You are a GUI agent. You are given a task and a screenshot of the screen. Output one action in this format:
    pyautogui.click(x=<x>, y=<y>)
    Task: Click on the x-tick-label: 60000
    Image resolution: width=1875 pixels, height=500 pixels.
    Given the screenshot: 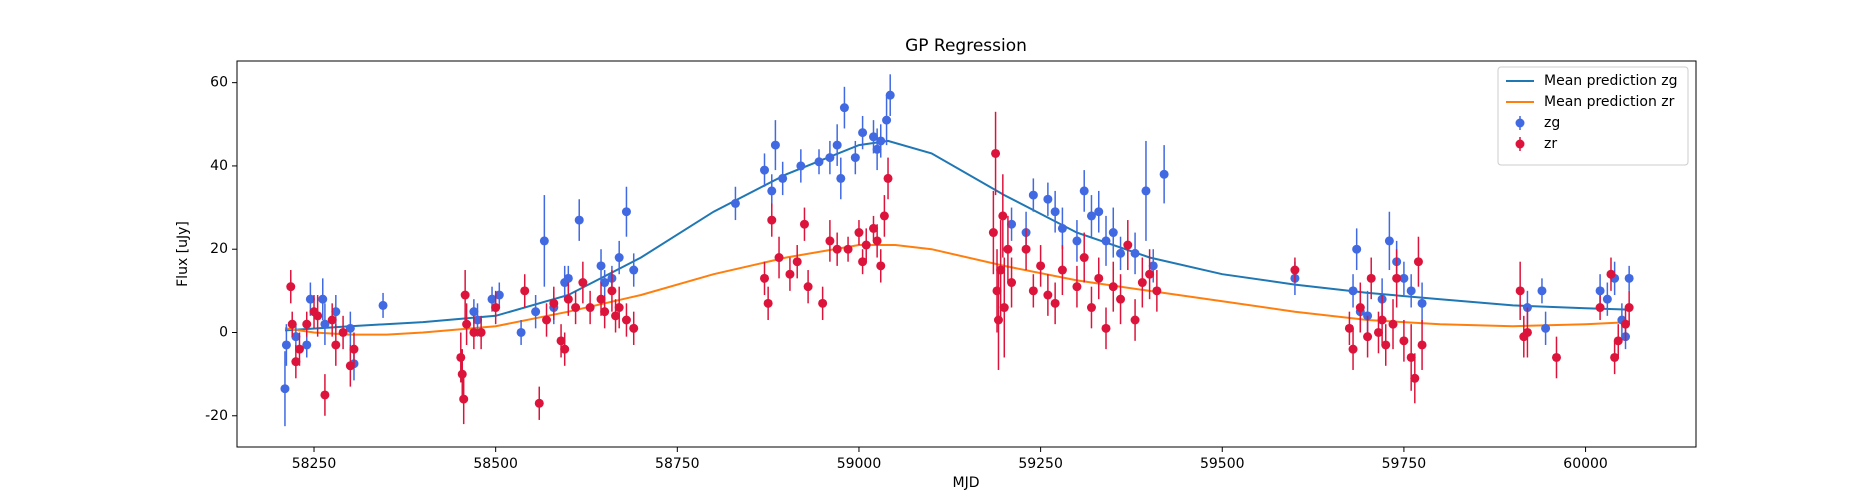 What is the action you would take?
    pyautogui.click(x=1585, y=464)
    